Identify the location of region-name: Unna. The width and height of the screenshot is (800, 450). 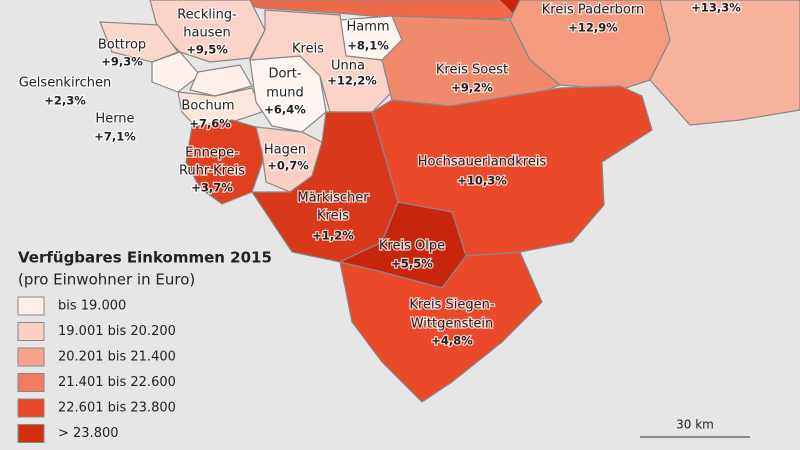
(348, 66).